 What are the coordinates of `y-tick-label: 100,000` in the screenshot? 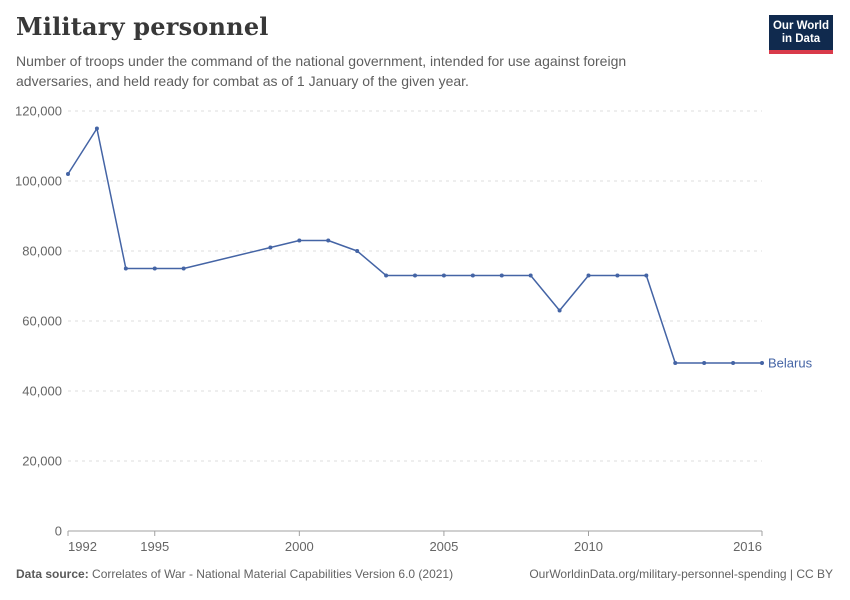 It's located at (38, 181).